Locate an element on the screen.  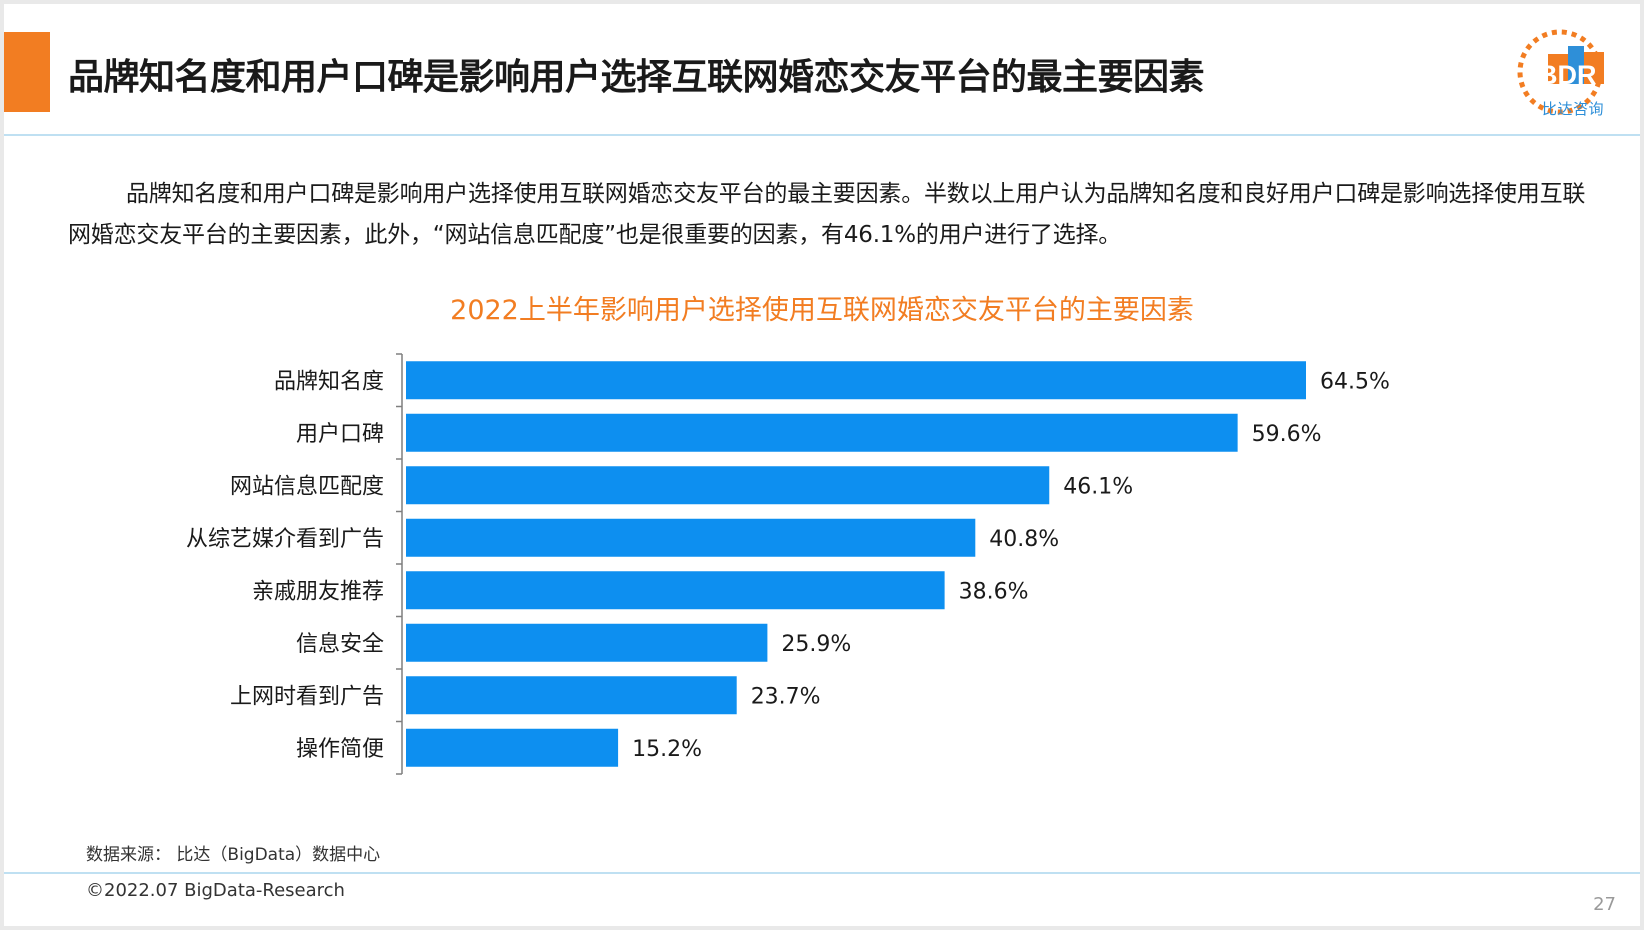
header-divider is located at coordinates (822, 135).